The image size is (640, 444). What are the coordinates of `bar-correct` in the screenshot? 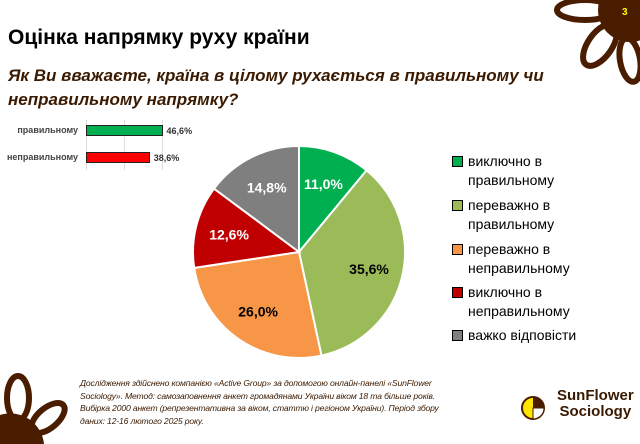 It's located at (124, 130).